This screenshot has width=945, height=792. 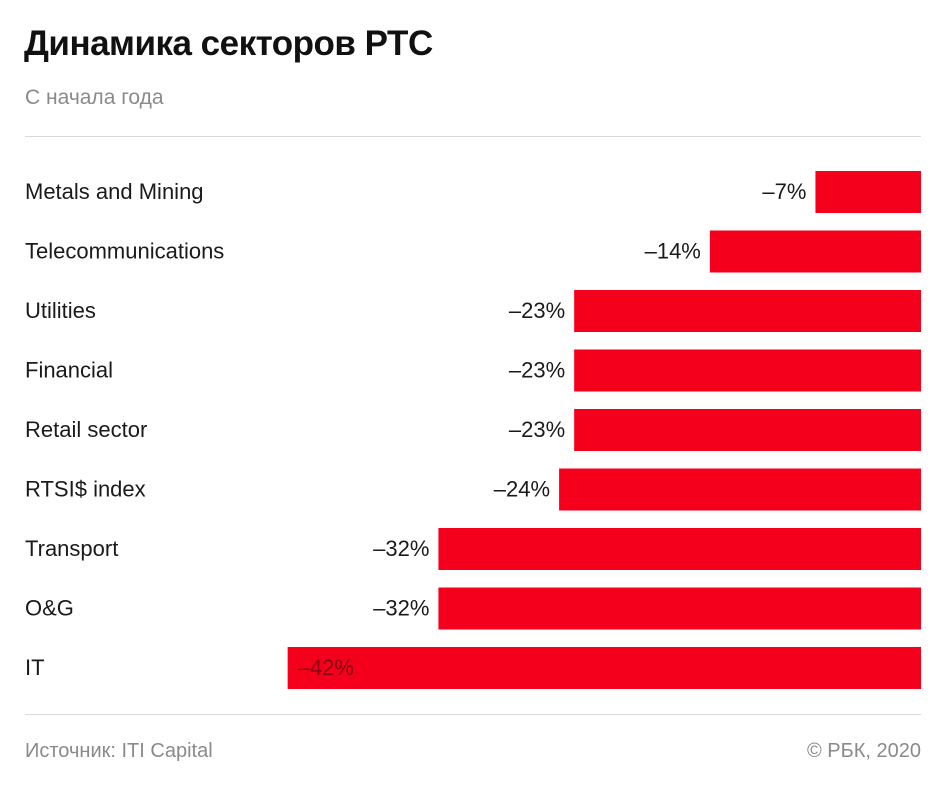 I want to click on category-label: RTSI$ index, so click(x=85, y=489).